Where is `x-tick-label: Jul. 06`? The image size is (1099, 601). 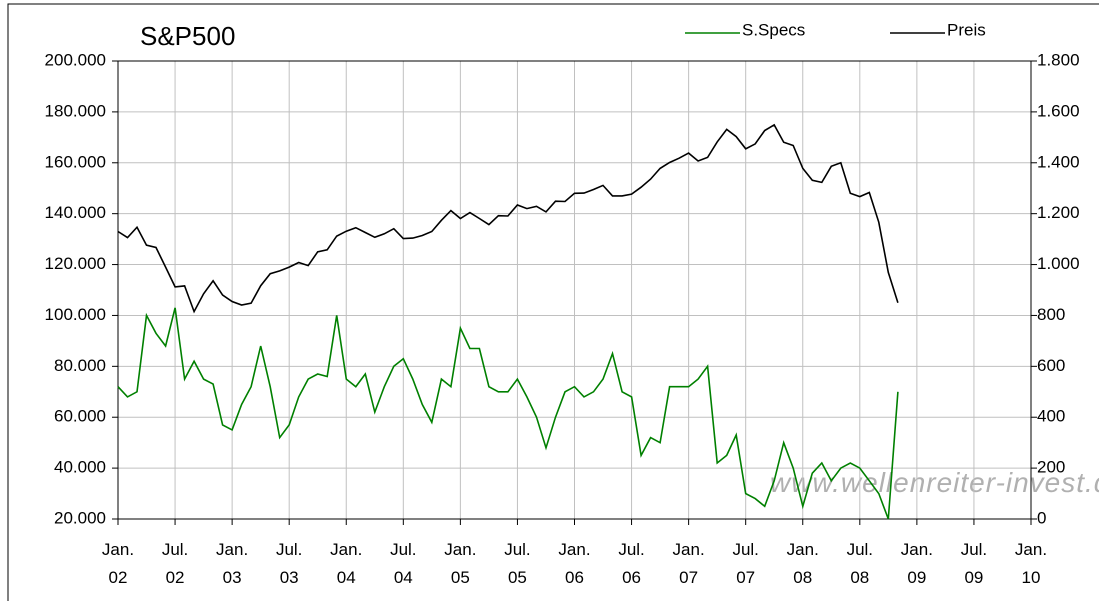
x-tick-label: Jul. 06 is located at coordinates (631, 563).